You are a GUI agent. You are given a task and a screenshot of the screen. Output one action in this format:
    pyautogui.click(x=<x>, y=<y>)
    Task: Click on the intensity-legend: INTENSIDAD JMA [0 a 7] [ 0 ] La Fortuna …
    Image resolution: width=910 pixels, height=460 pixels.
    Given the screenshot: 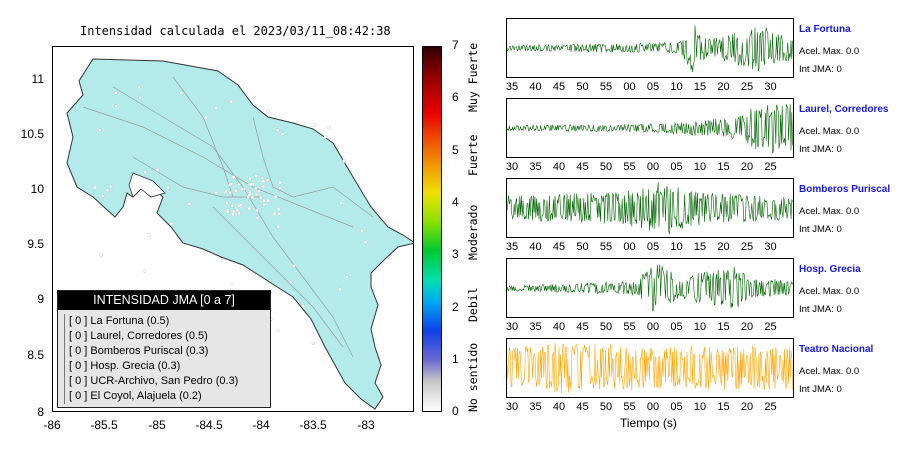 What is the action you would take?
    pyautogui.click(x=164, y=349)
    